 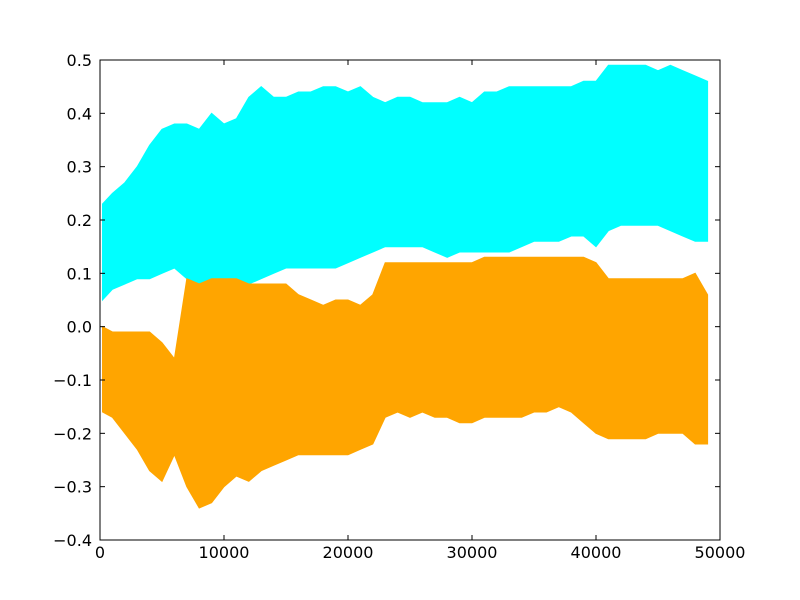 I want to click on x-tick-label: 40000, so click(x=596, y=552).